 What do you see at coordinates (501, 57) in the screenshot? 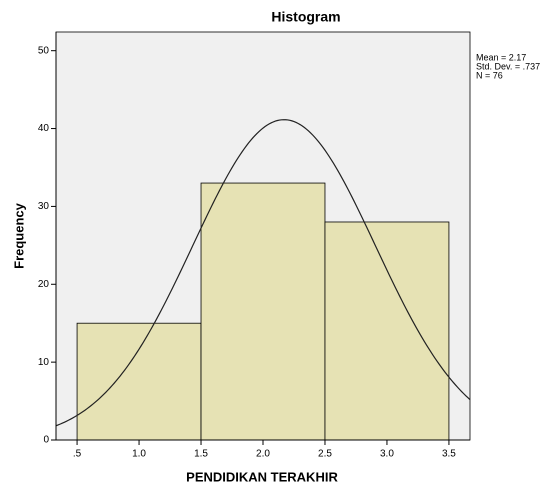
I see `stat-label: Mean = 2.17` at bounding box center [501, 57].